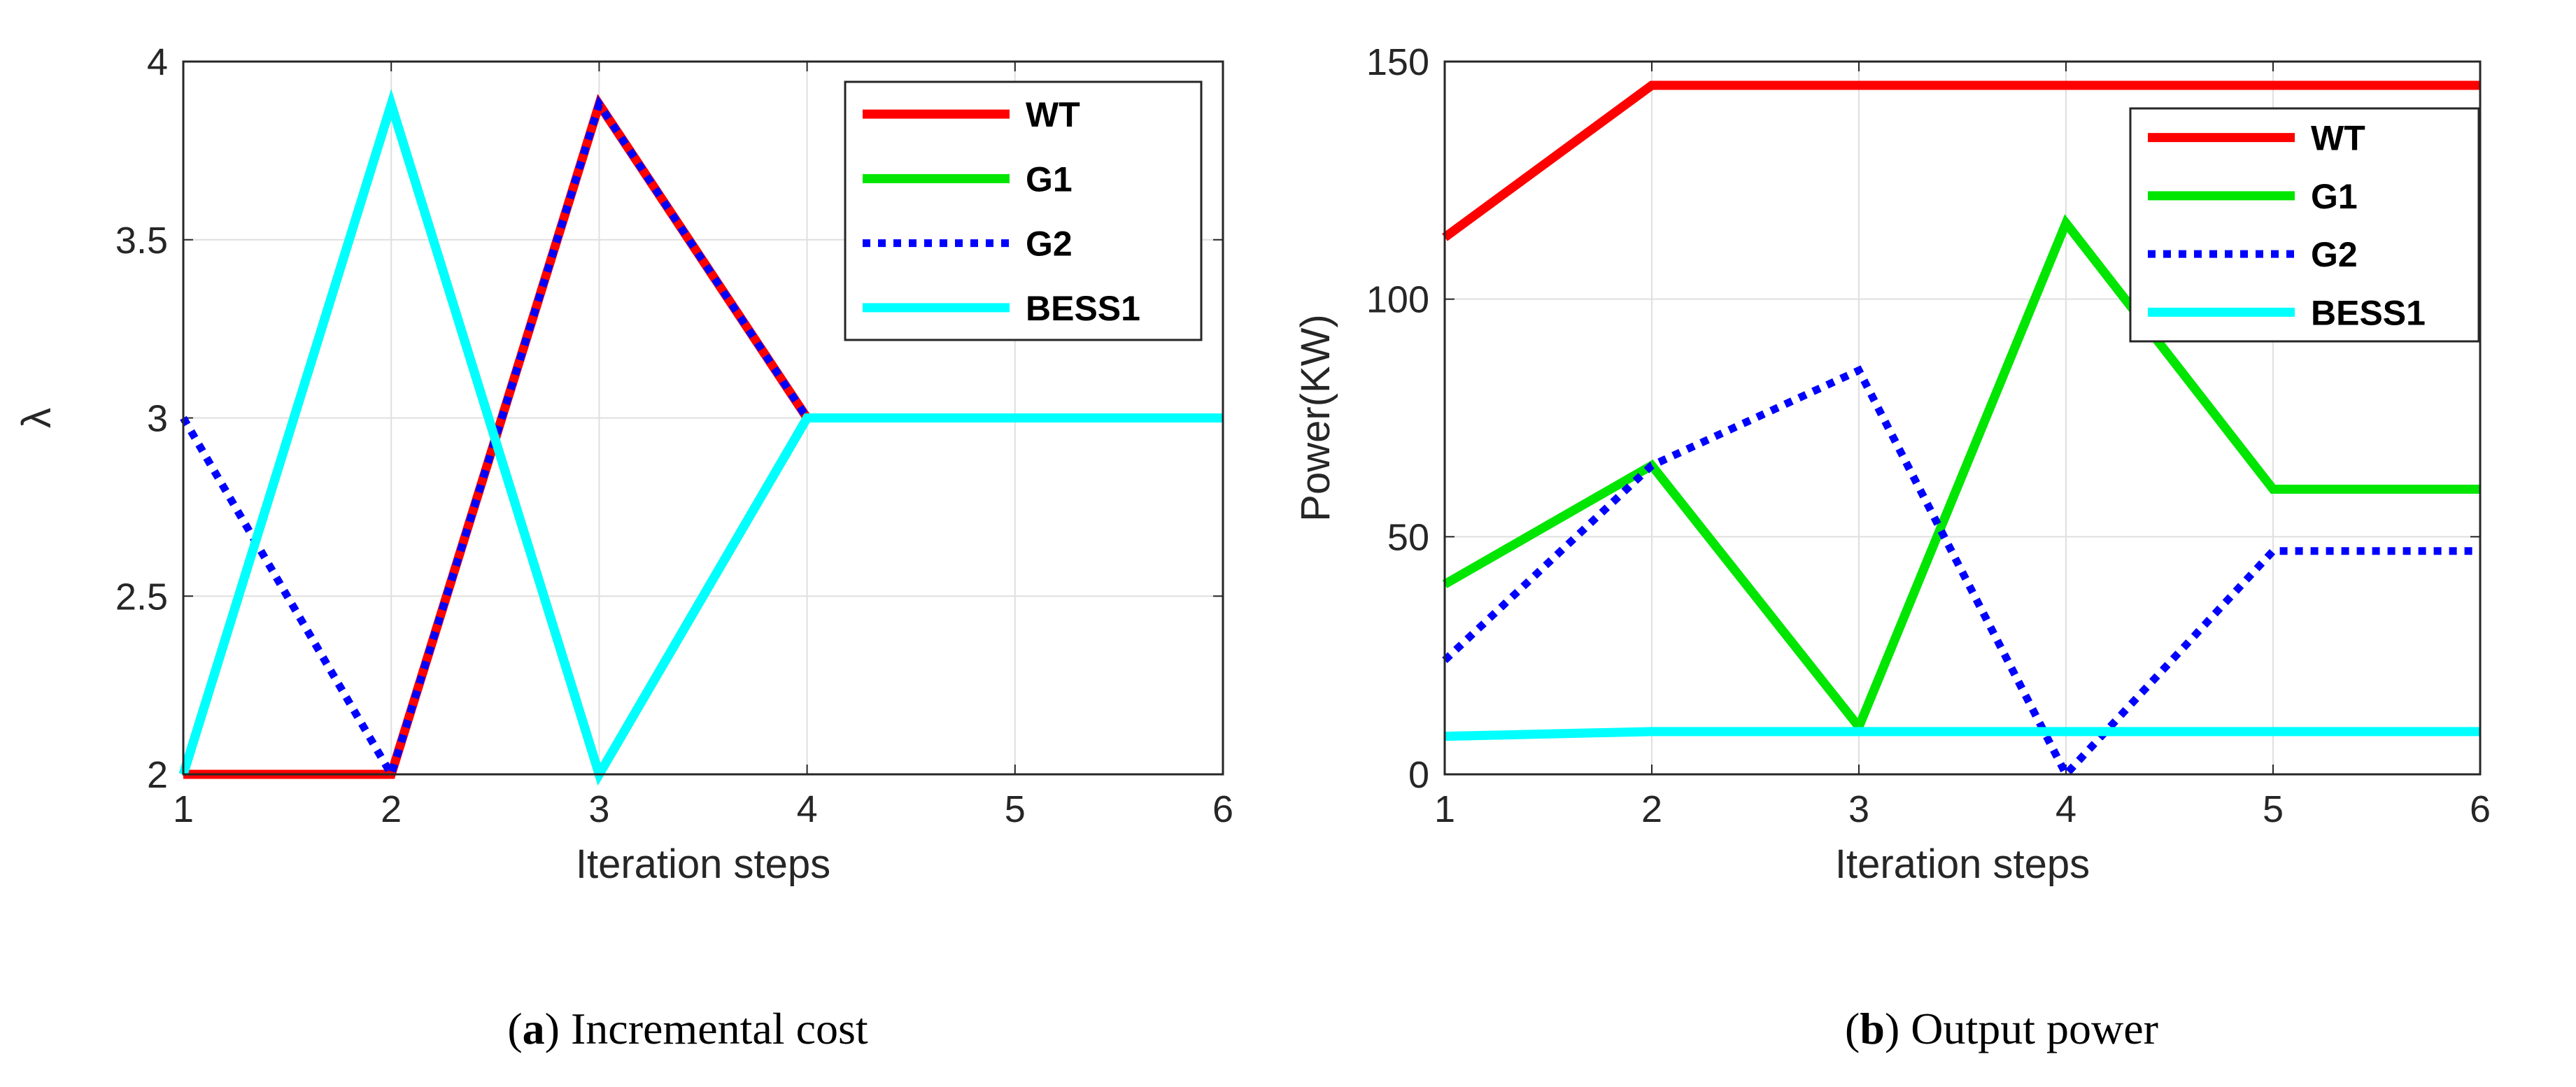 This screenshot has height=1087, width=2576. I want to click on series-line-wt, so click(1961, 160).